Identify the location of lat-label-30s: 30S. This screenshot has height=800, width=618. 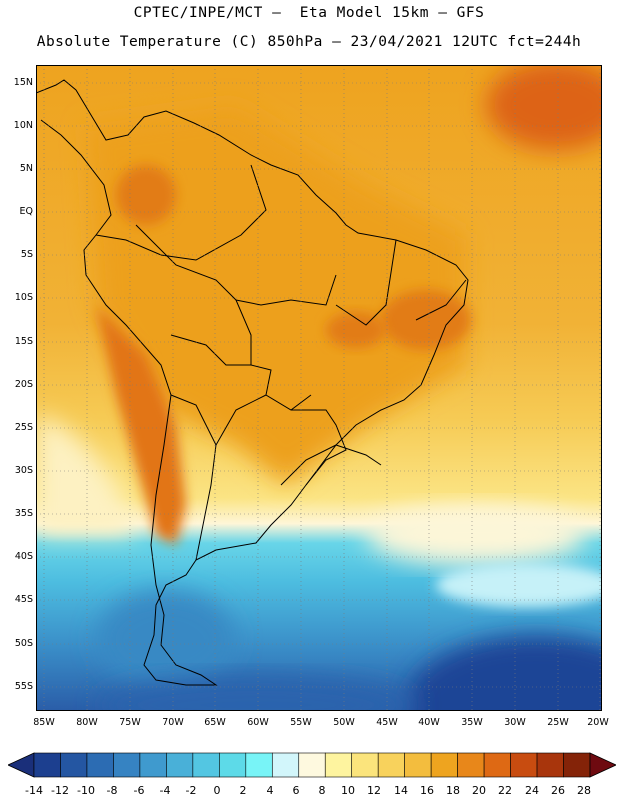
(23, 470).